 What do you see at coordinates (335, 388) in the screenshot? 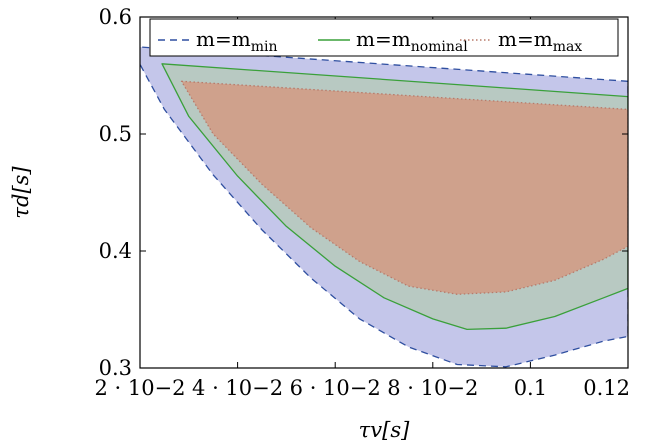
I see `x-tick-label: 6 · 10−2` at bounding box center [335, 388].